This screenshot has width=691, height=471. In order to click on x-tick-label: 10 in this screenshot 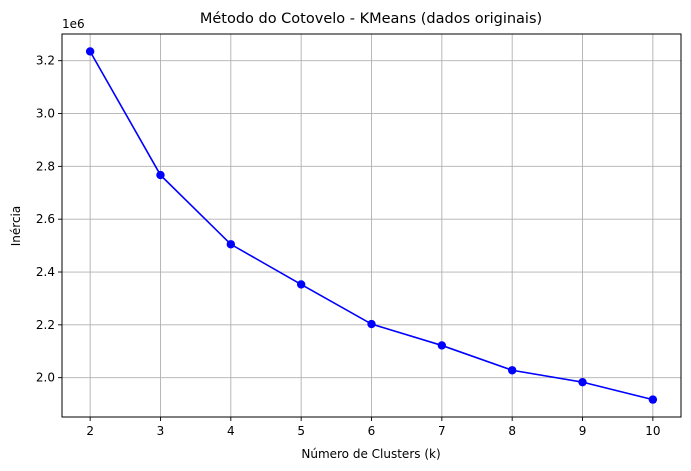, I will do `click(652, 431)`.